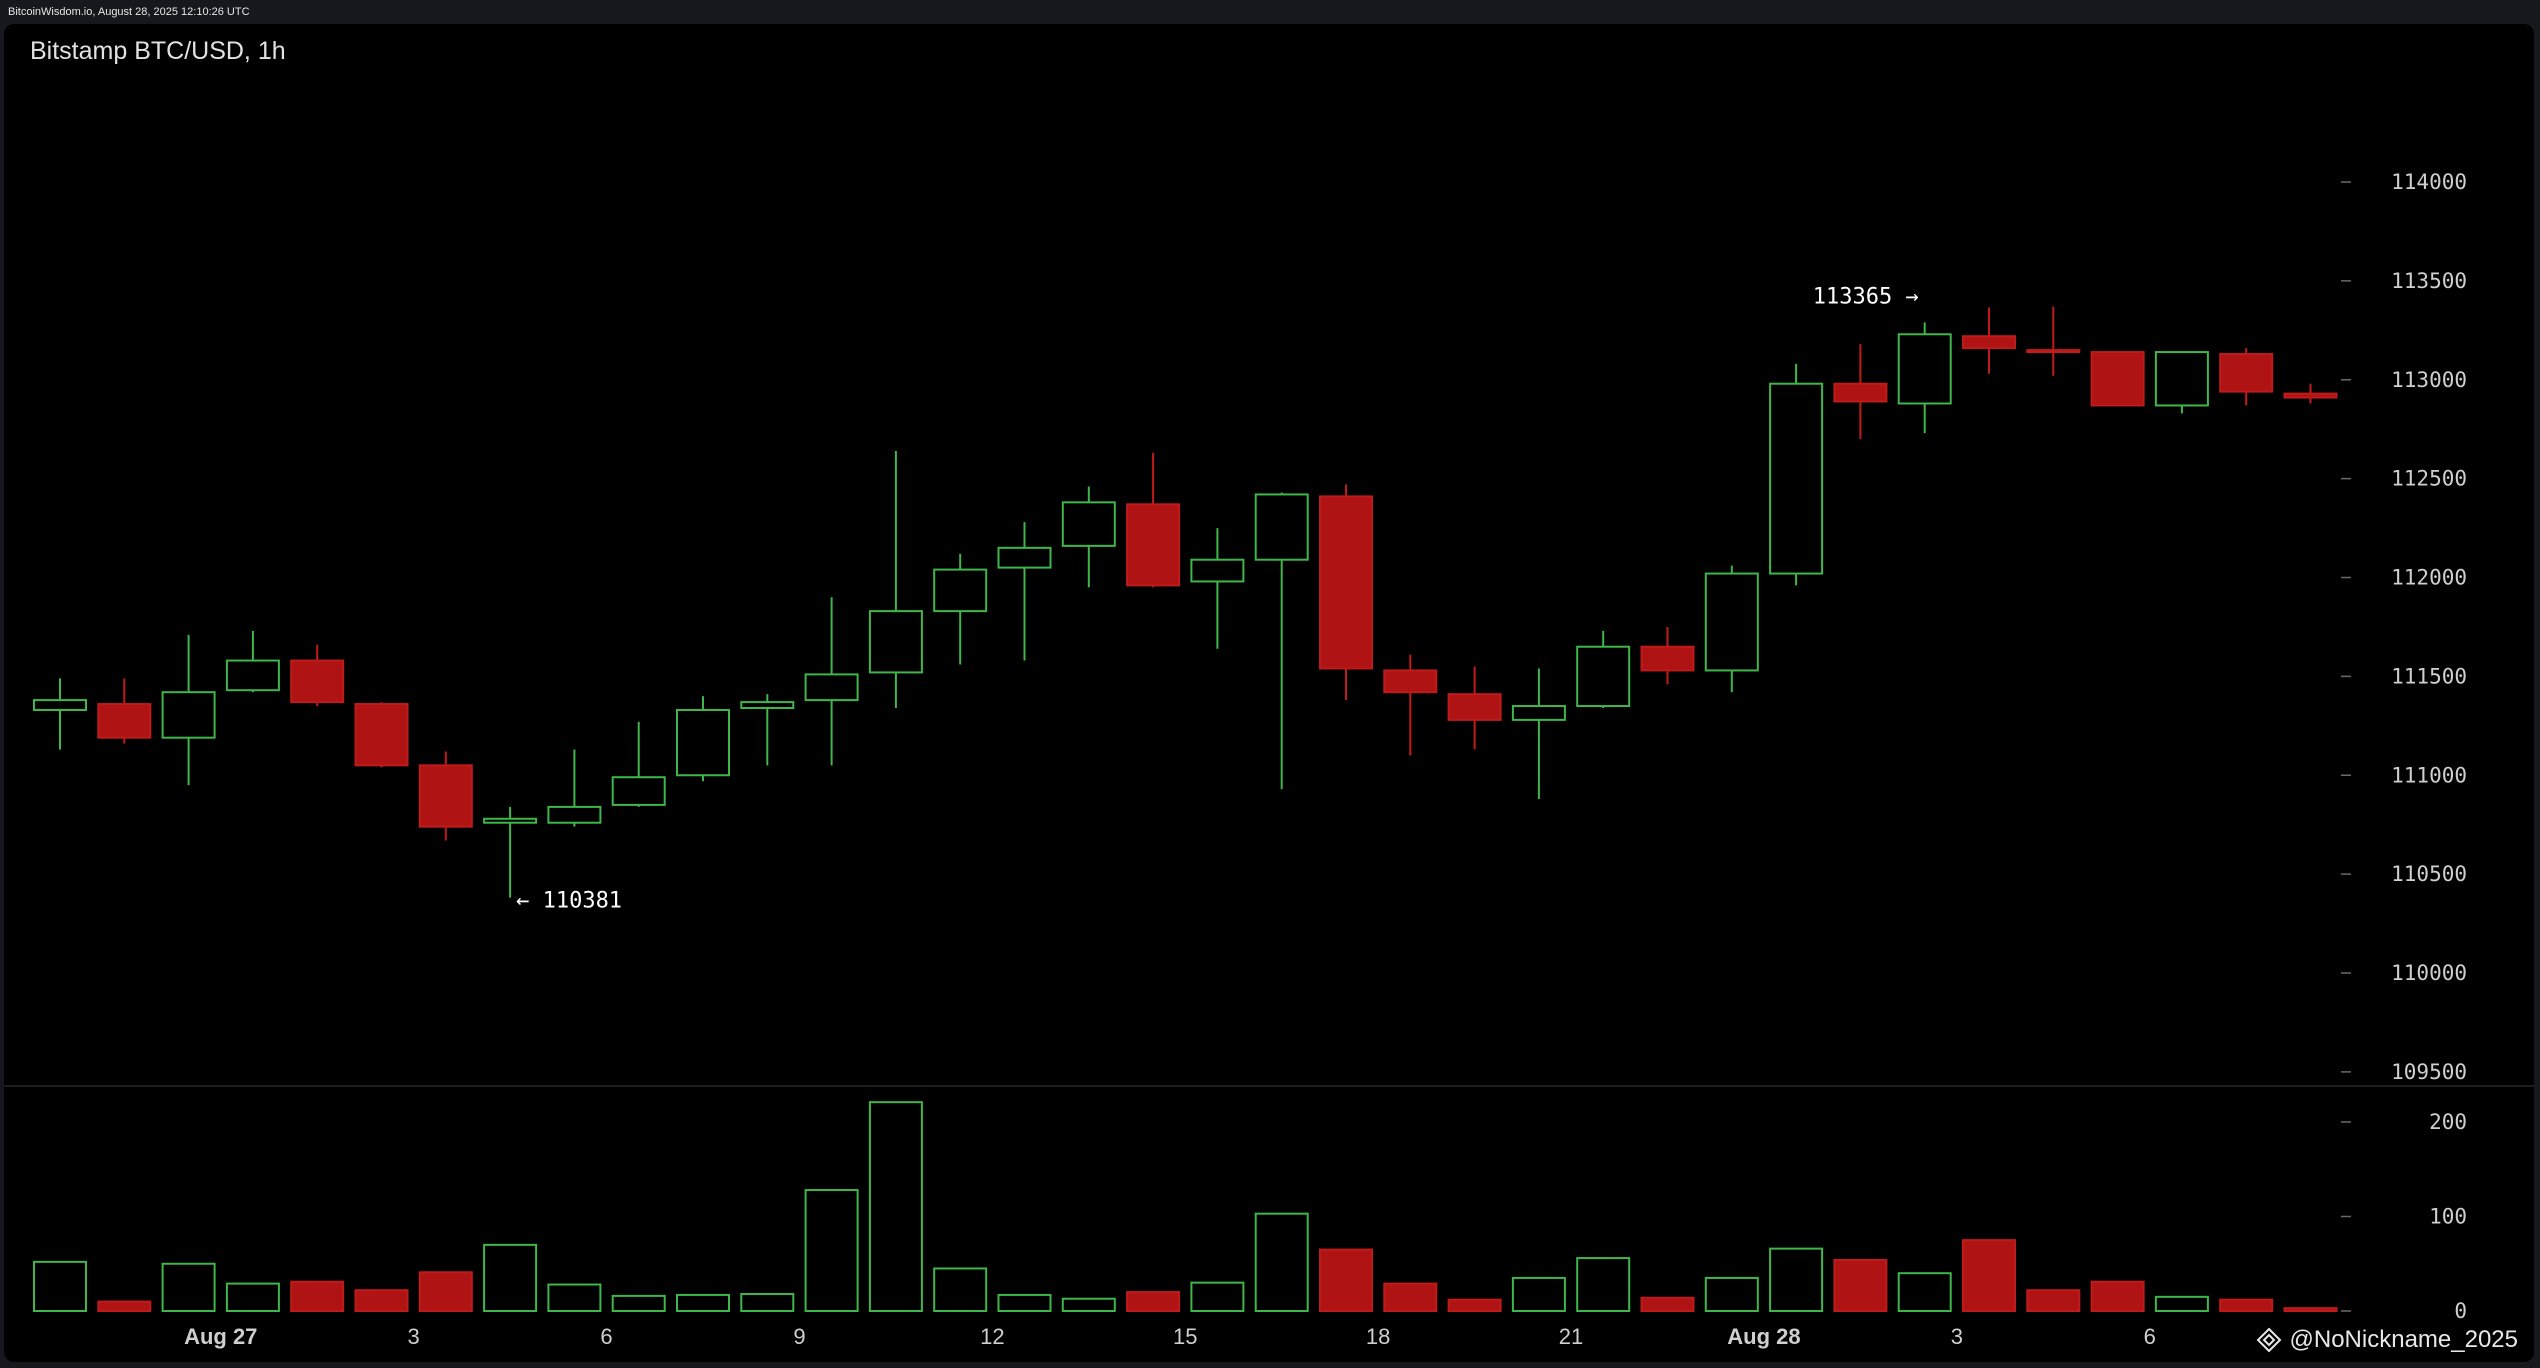 The height and width of the screenshot is (1368, 2540). Describe the element at coordinates (1185, 1336) in the screenshot. I see `time-tick-label: 15` at that location.